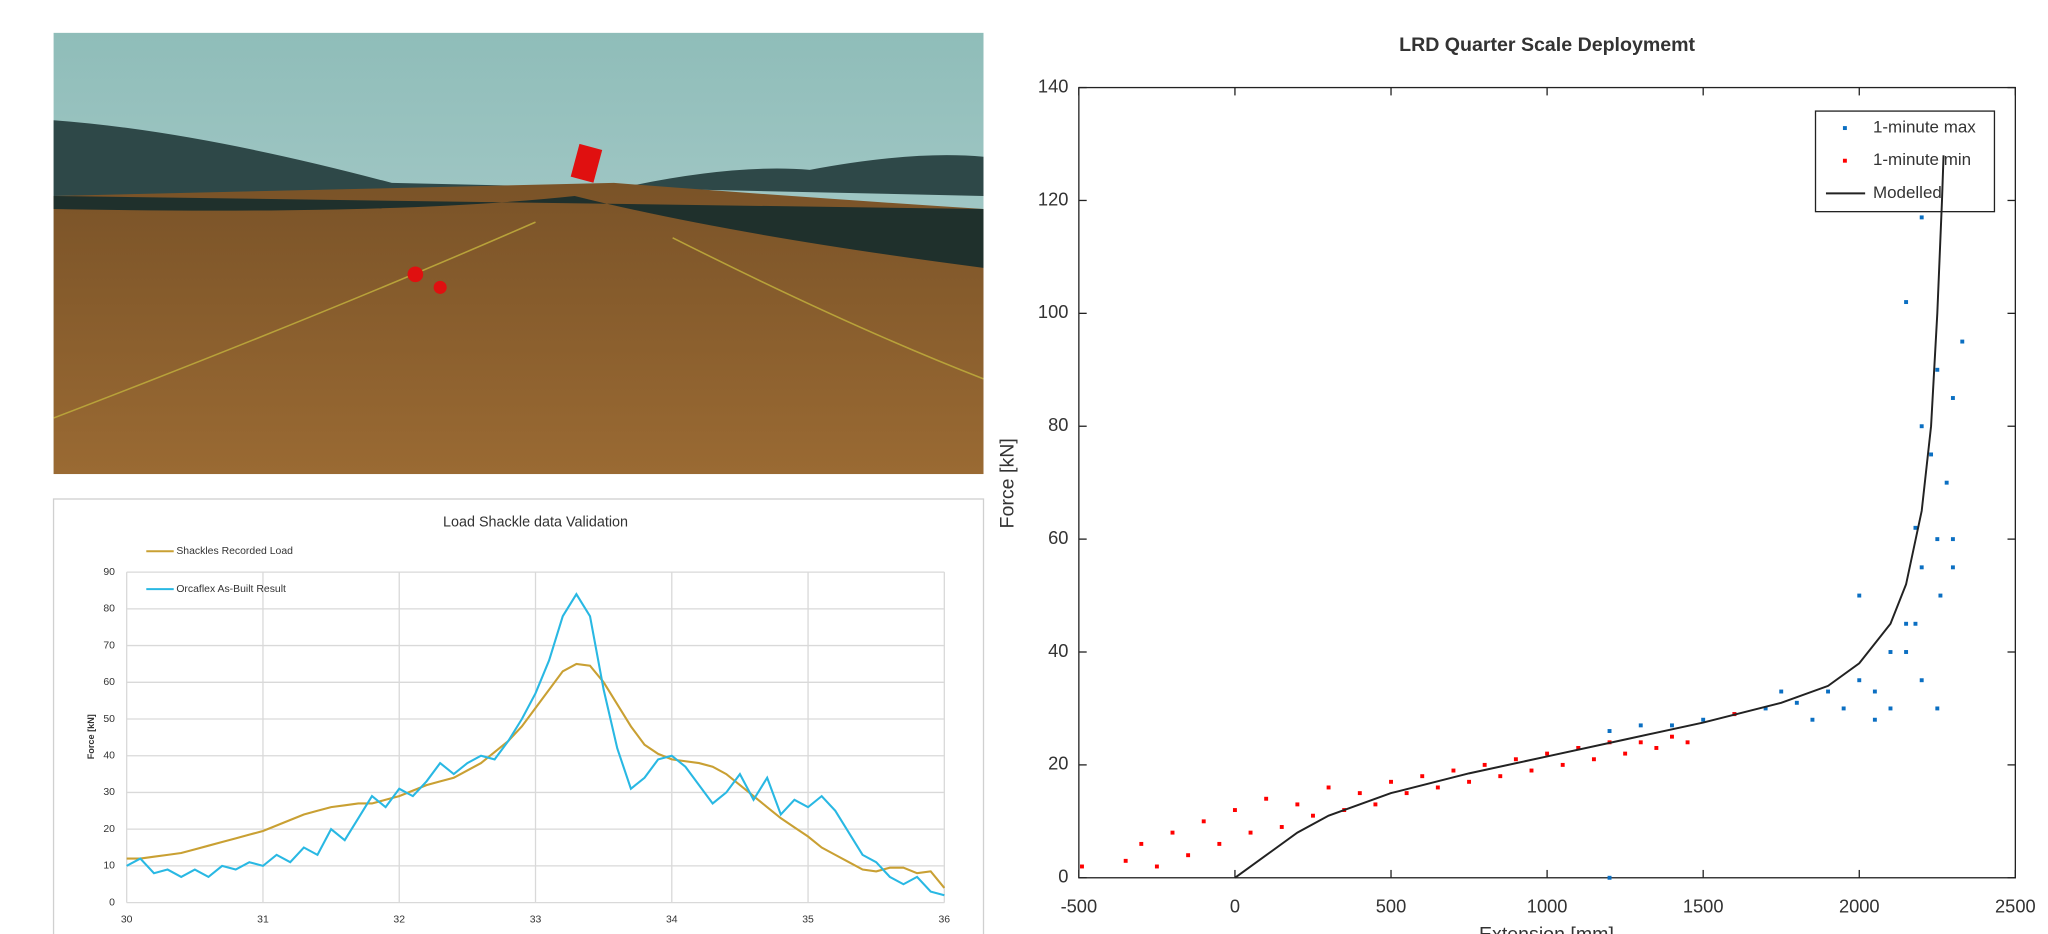 Image resolution: width=2048 pixels, height=934 pixels. Describe the element at coordinates (1703, 906) in the screenshot. I see `x-tick-label: 1500` at that location.